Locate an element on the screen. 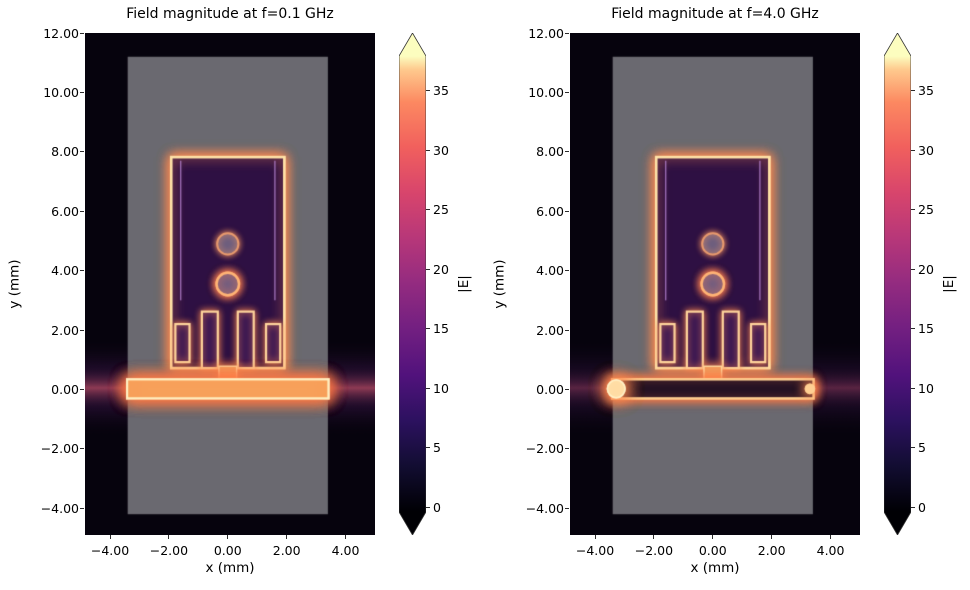 The image size is (970, 590). plot-title: Field magnitude at f=0.1 GHz is located at coordinates (230, 14).